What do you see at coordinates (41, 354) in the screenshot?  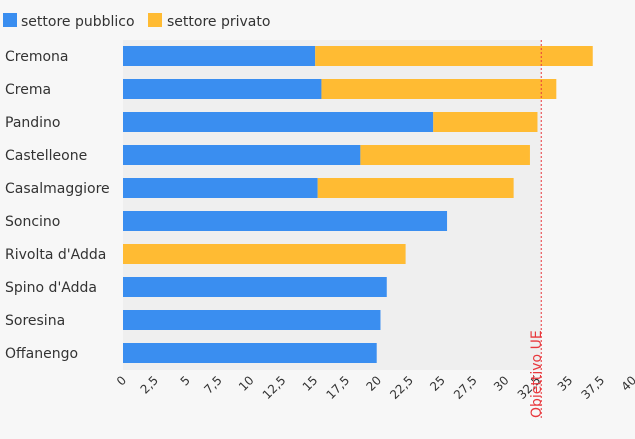 I see `category-label: Offanengo` at bounding box center [41, 354].